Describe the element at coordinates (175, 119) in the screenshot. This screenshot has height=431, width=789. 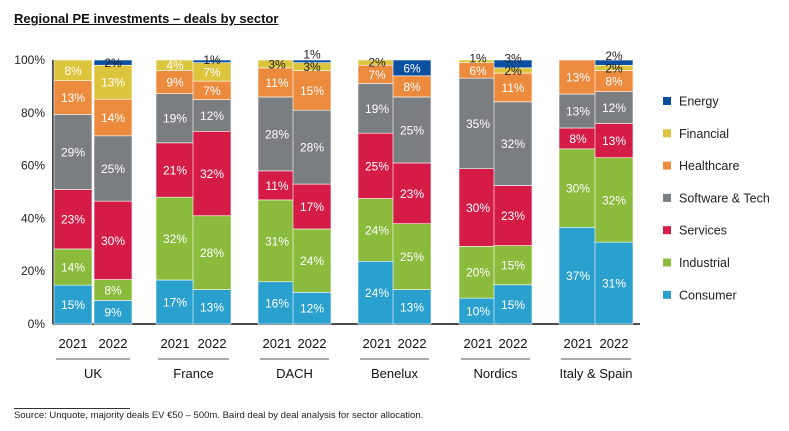
I see `data-label: 19%` at that location.